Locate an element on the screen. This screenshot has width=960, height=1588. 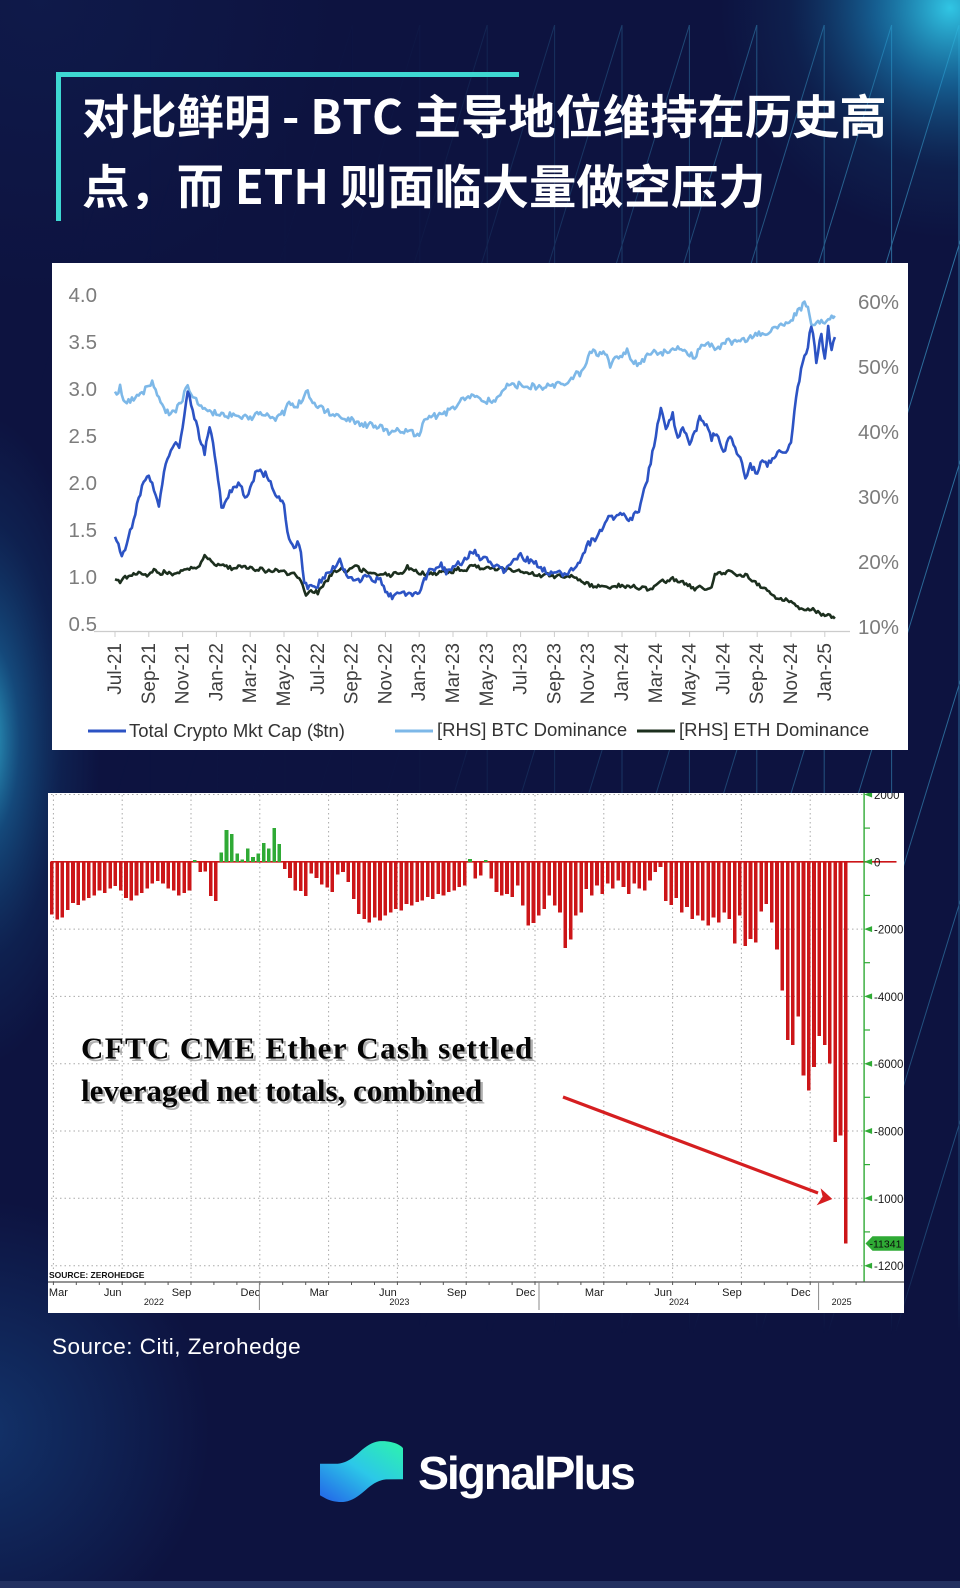
svg-text: 1.5 is located at coordinates (83, 530).